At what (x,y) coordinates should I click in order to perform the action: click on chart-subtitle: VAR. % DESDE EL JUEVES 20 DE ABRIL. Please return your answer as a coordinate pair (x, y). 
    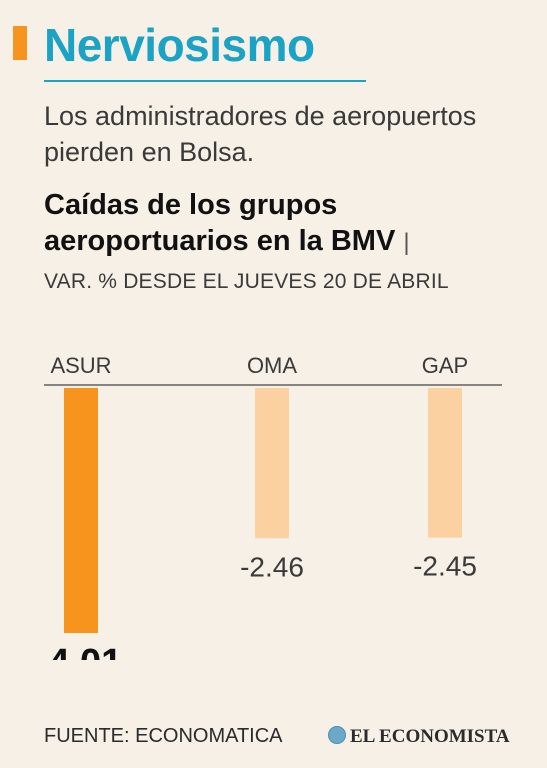
    Looking at the image, I should click on (246, 281).